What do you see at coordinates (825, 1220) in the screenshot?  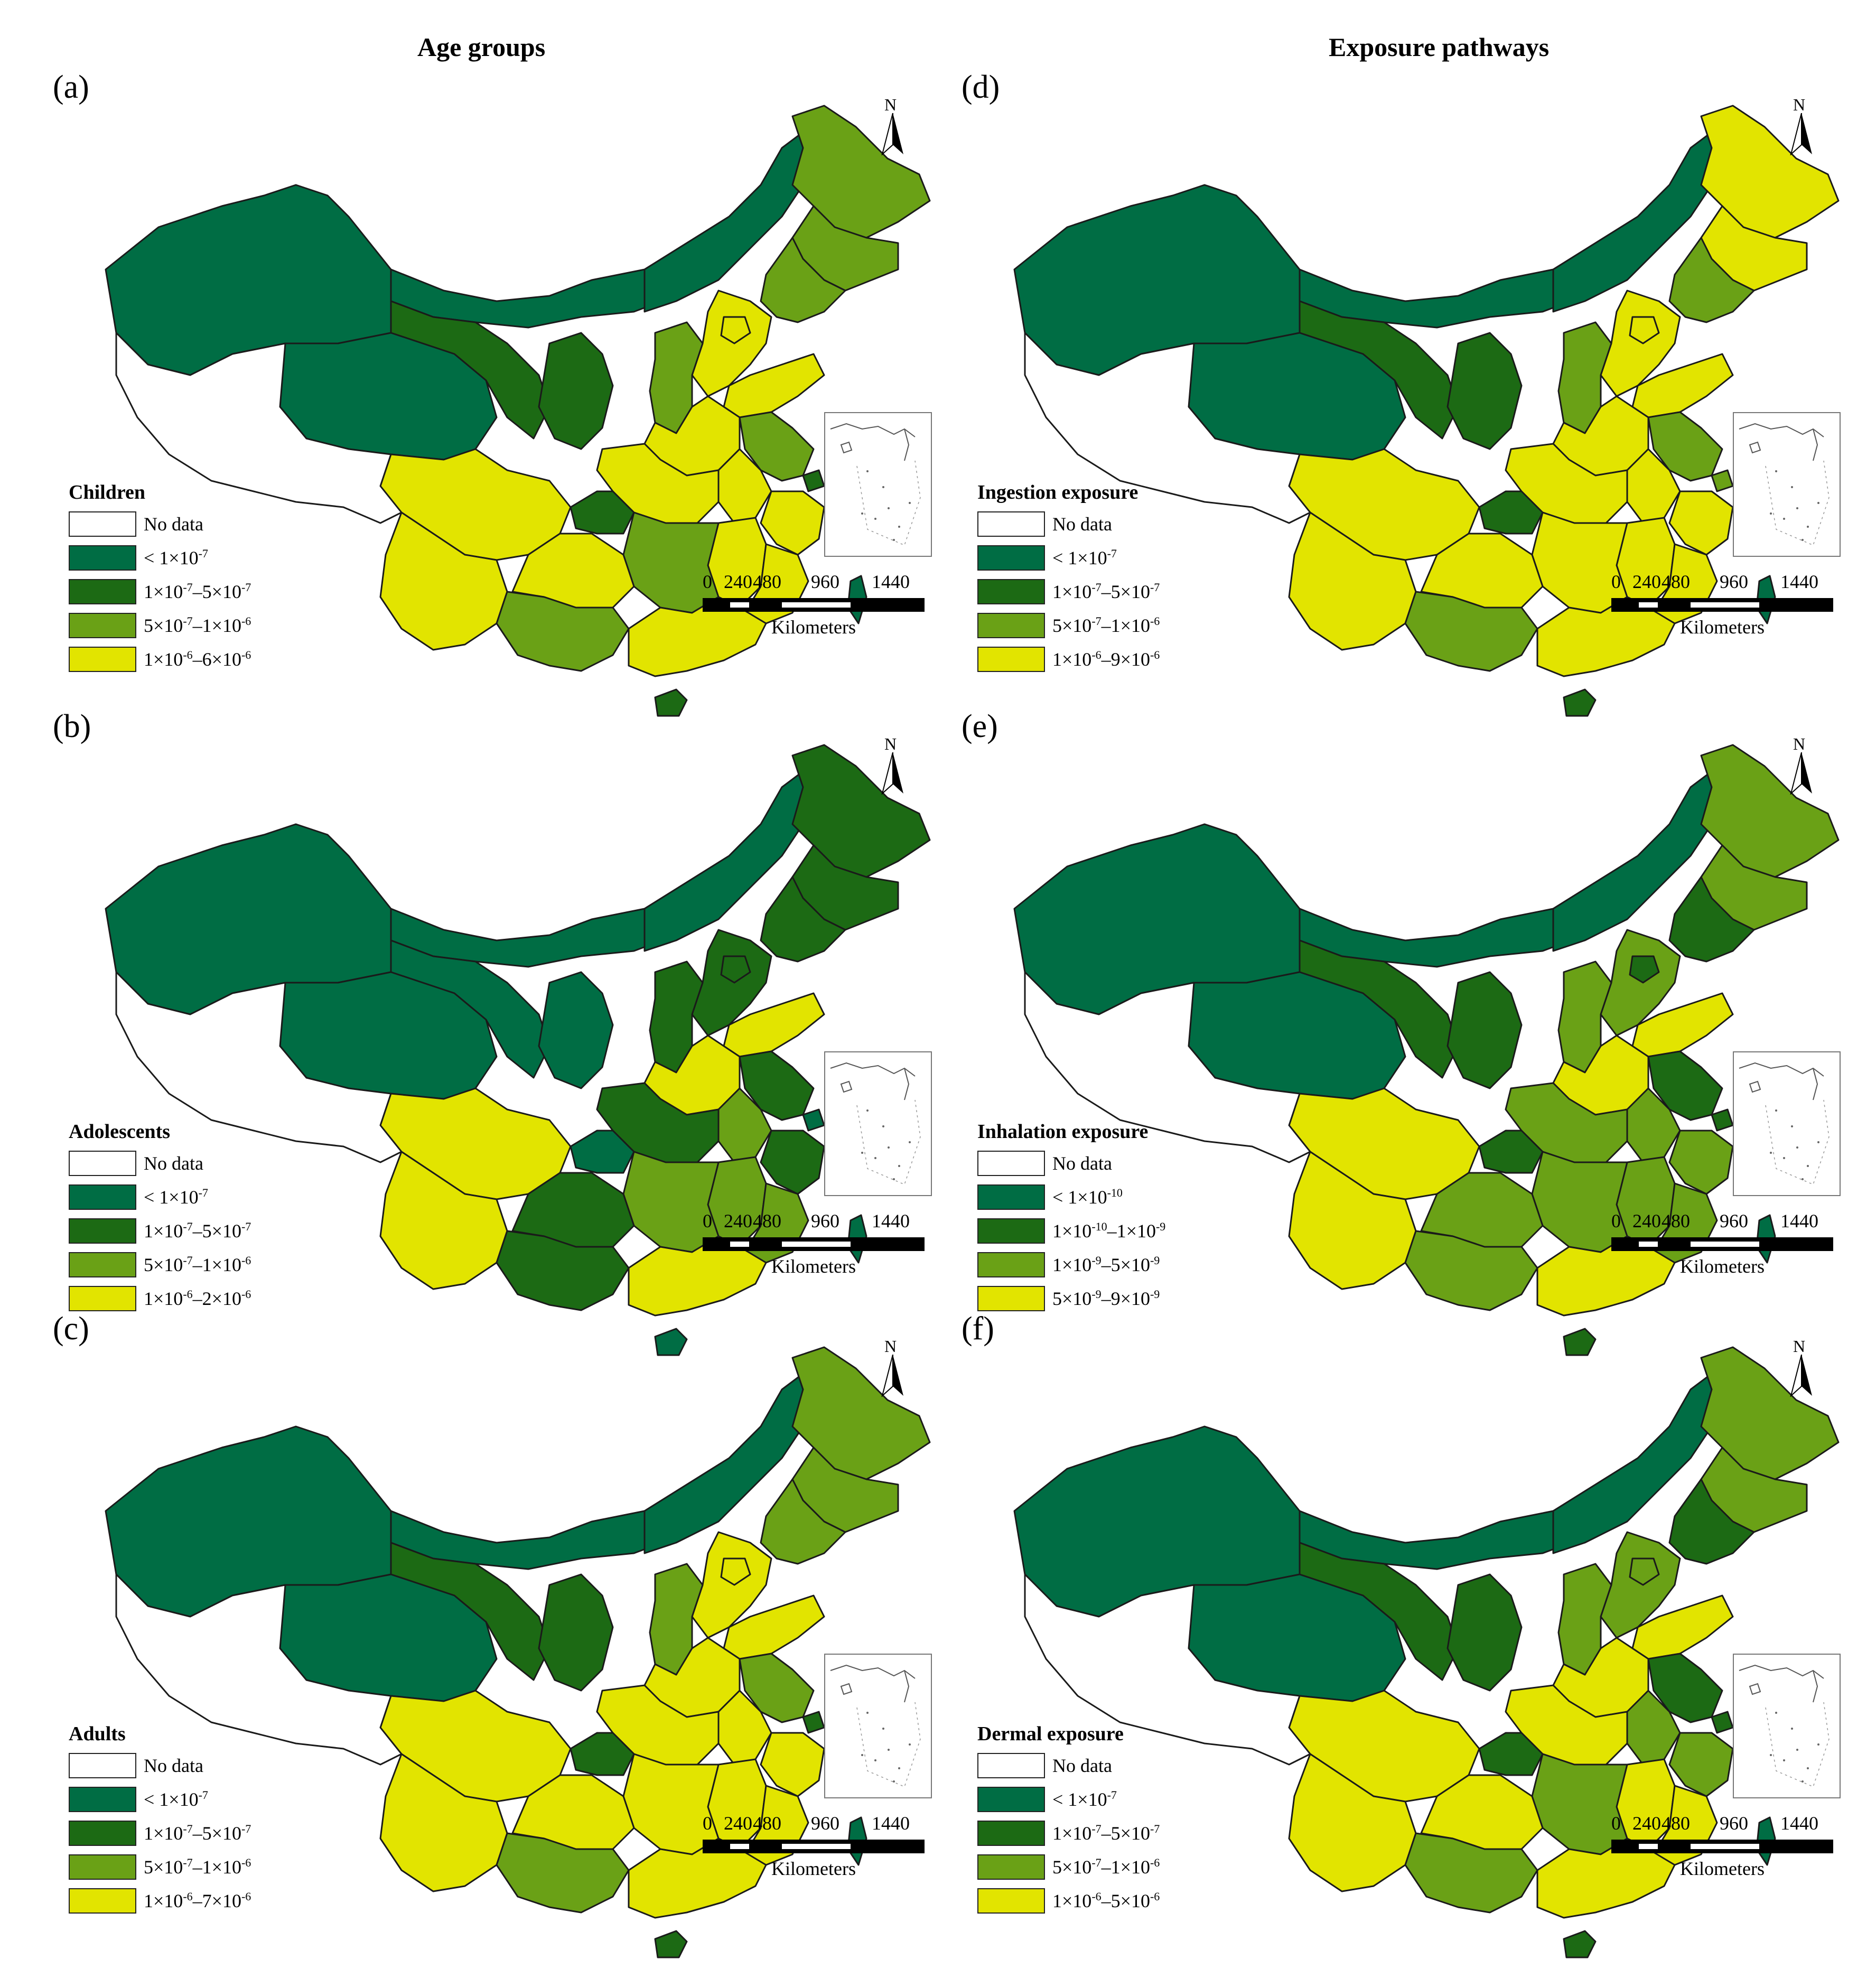 I see `scale-tick-label: 960` at bounding box center [825, 1220].